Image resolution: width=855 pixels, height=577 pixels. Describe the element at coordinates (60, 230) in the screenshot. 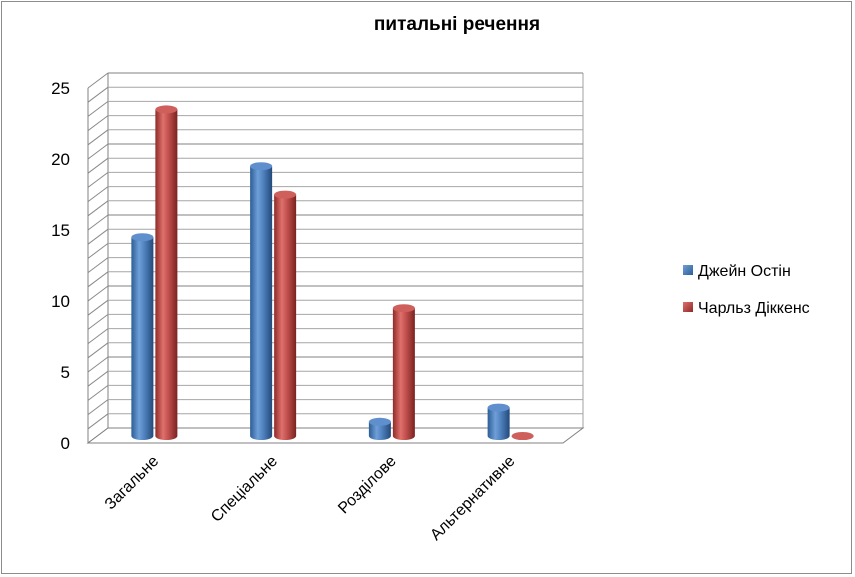

I see `y-tick-label: 15` at that location.